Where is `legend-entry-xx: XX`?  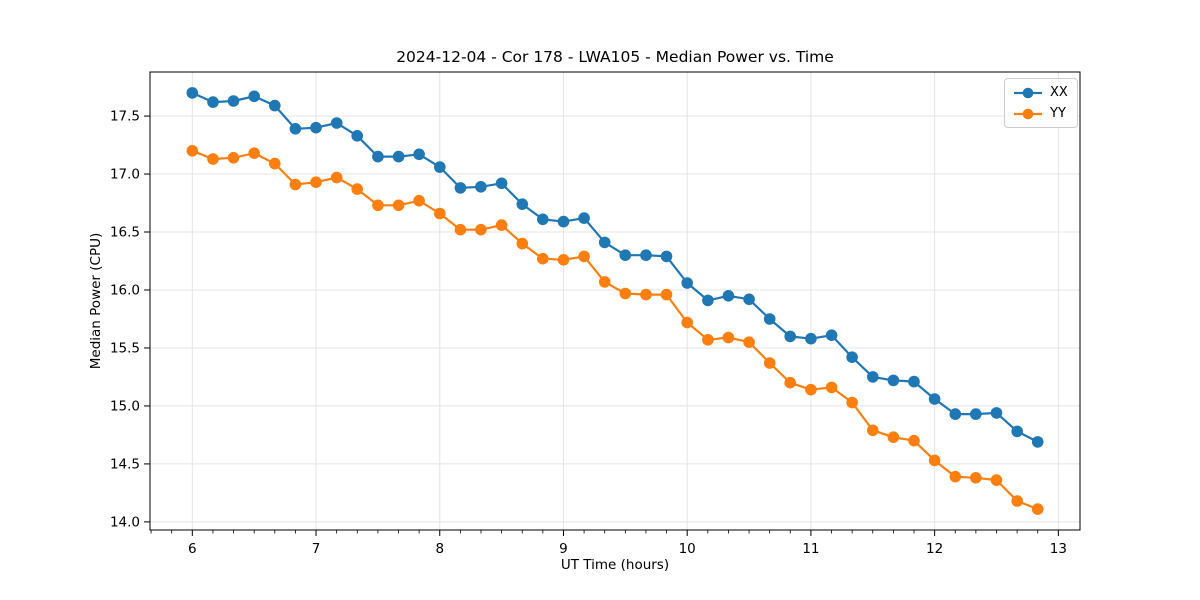
legend-entry-xx: XX is located at coordinates (1040, 92).